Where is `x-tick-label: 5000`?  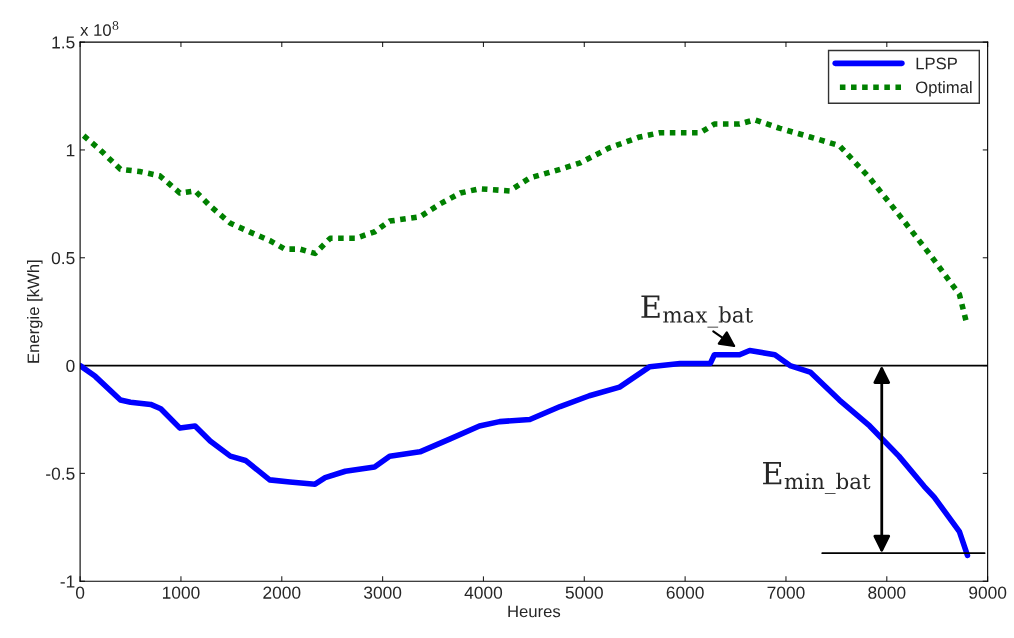 x-tick-label: 5000 is located at coordinates (584, 592).